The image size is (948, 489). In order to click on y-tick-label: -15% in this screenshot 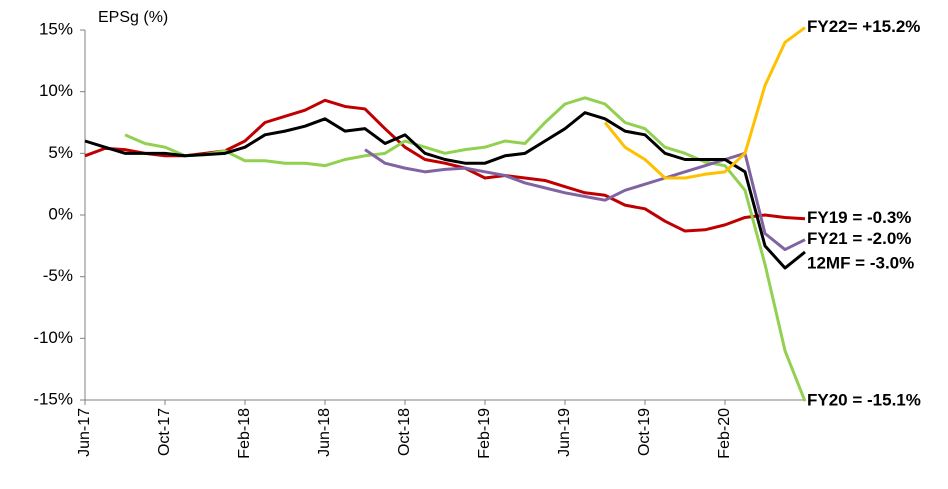, I will do `click(53, 398)`.